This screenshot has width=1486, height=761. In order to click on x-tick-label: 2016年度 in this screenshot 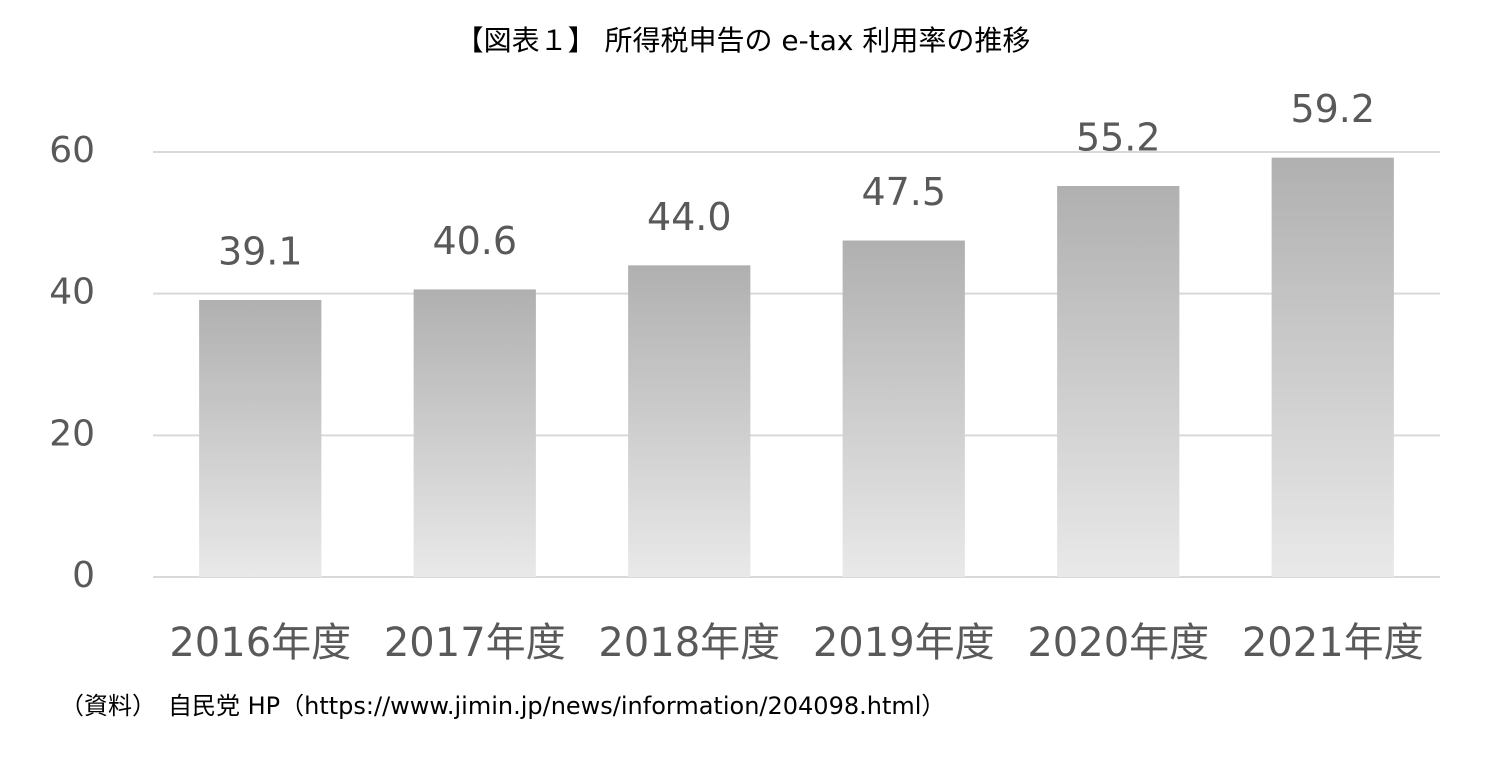, I will do `click(260, 643)`.